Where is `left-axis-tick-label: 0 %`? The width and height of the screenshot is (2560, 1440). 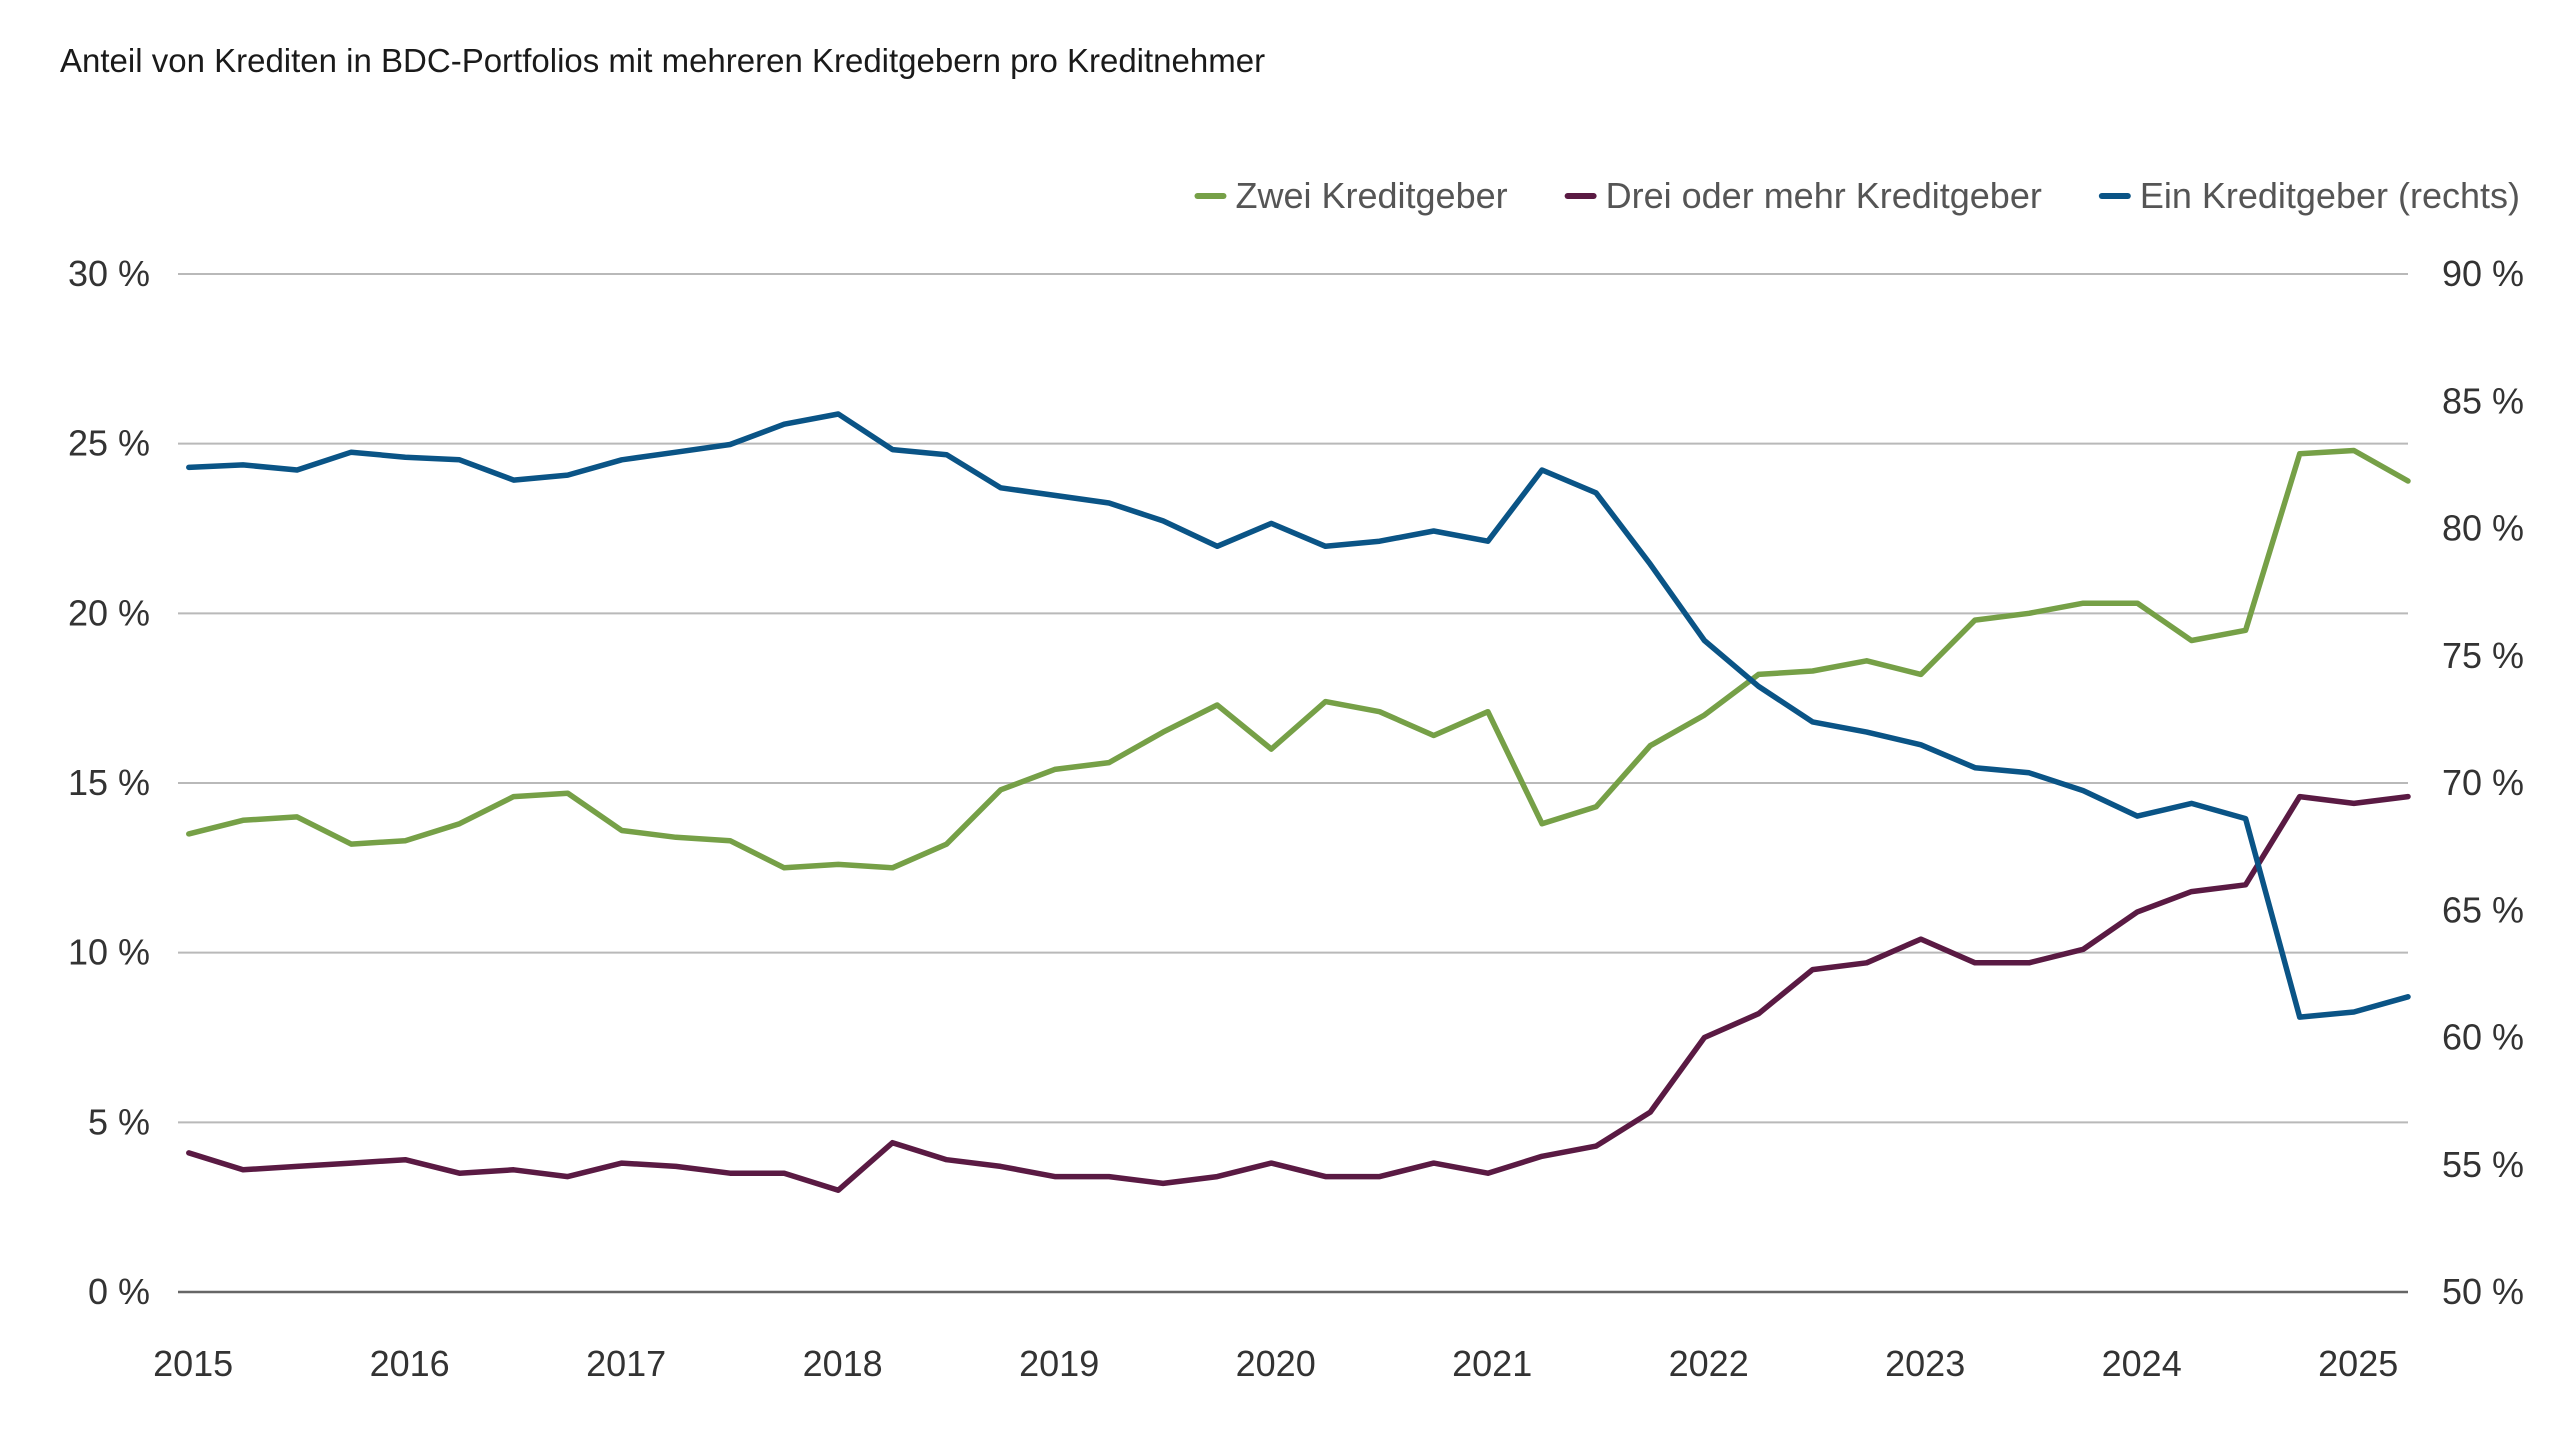 left-axis-tick-label: 0 % is located at coordinates (119, 1291).